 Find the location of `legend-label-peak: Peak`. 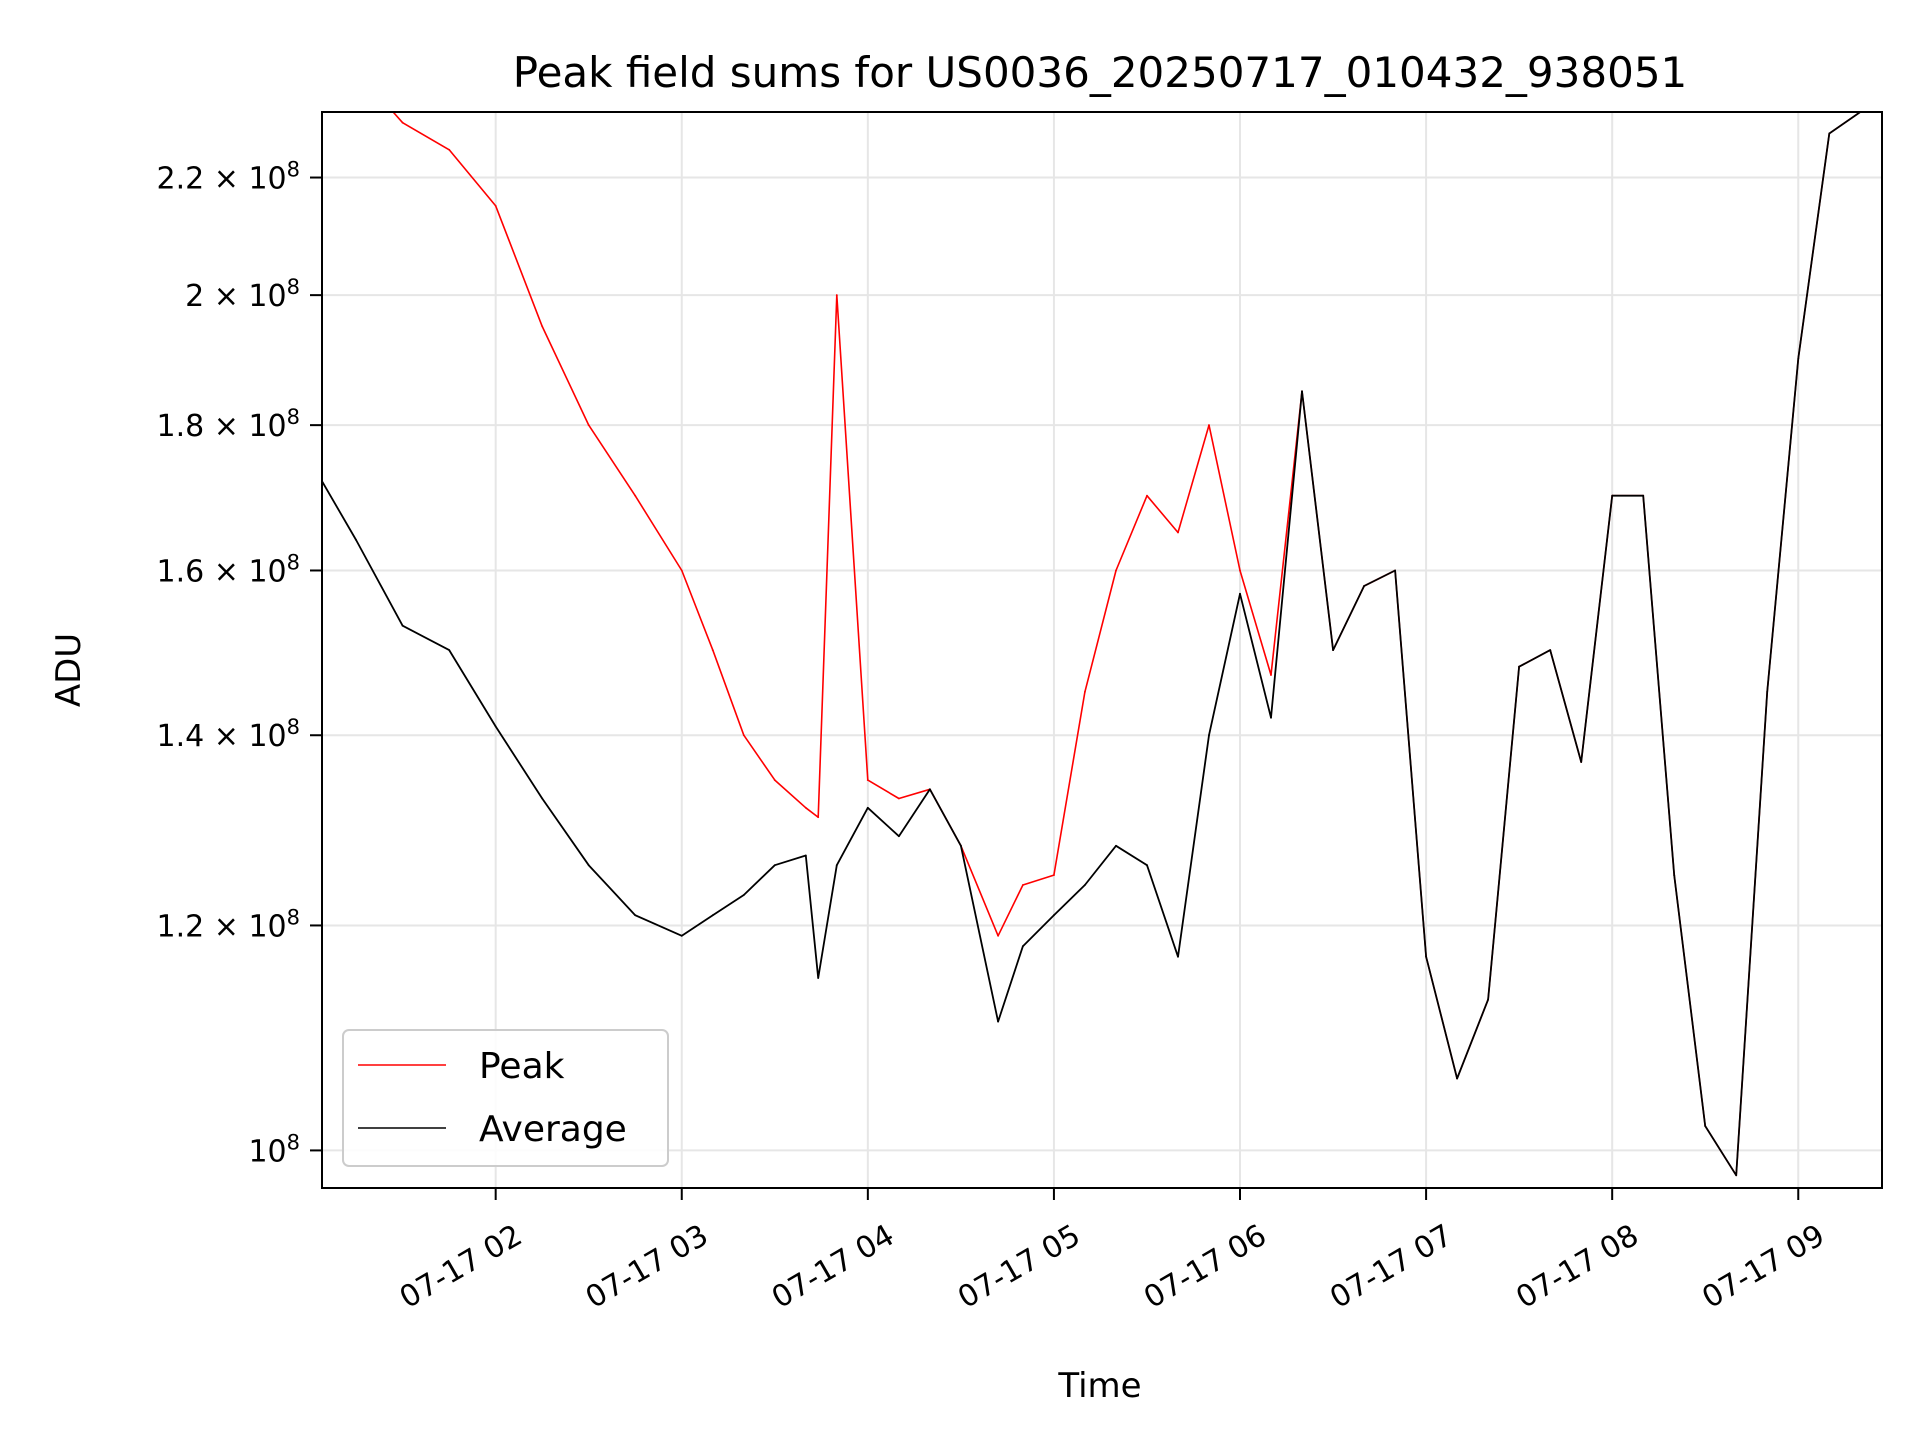

legend-label-peak: Peak is located at coordinates (522, 1066).